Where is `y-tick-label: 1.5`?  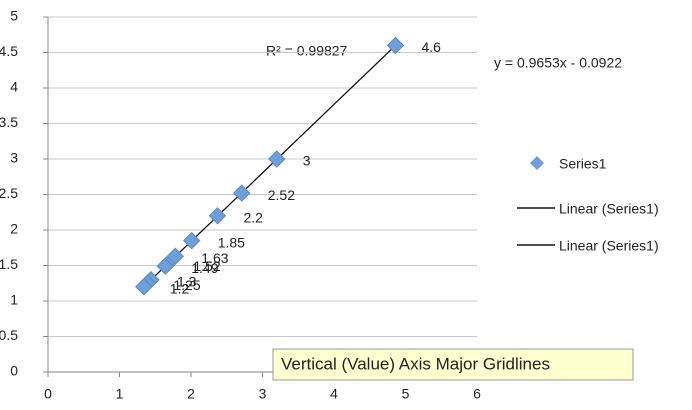
y-tick-label: 1.5 is located at coordinates (9, 264).